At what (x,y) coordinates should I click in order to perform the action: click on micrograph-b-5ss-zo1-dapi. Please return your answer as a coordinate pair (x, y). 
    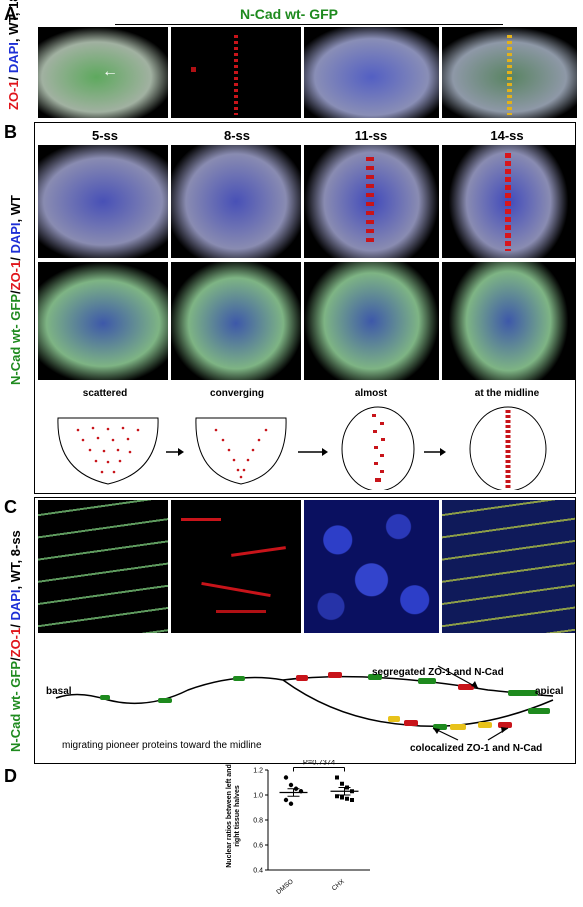
    Looking at the image, I should click on (103, 201).